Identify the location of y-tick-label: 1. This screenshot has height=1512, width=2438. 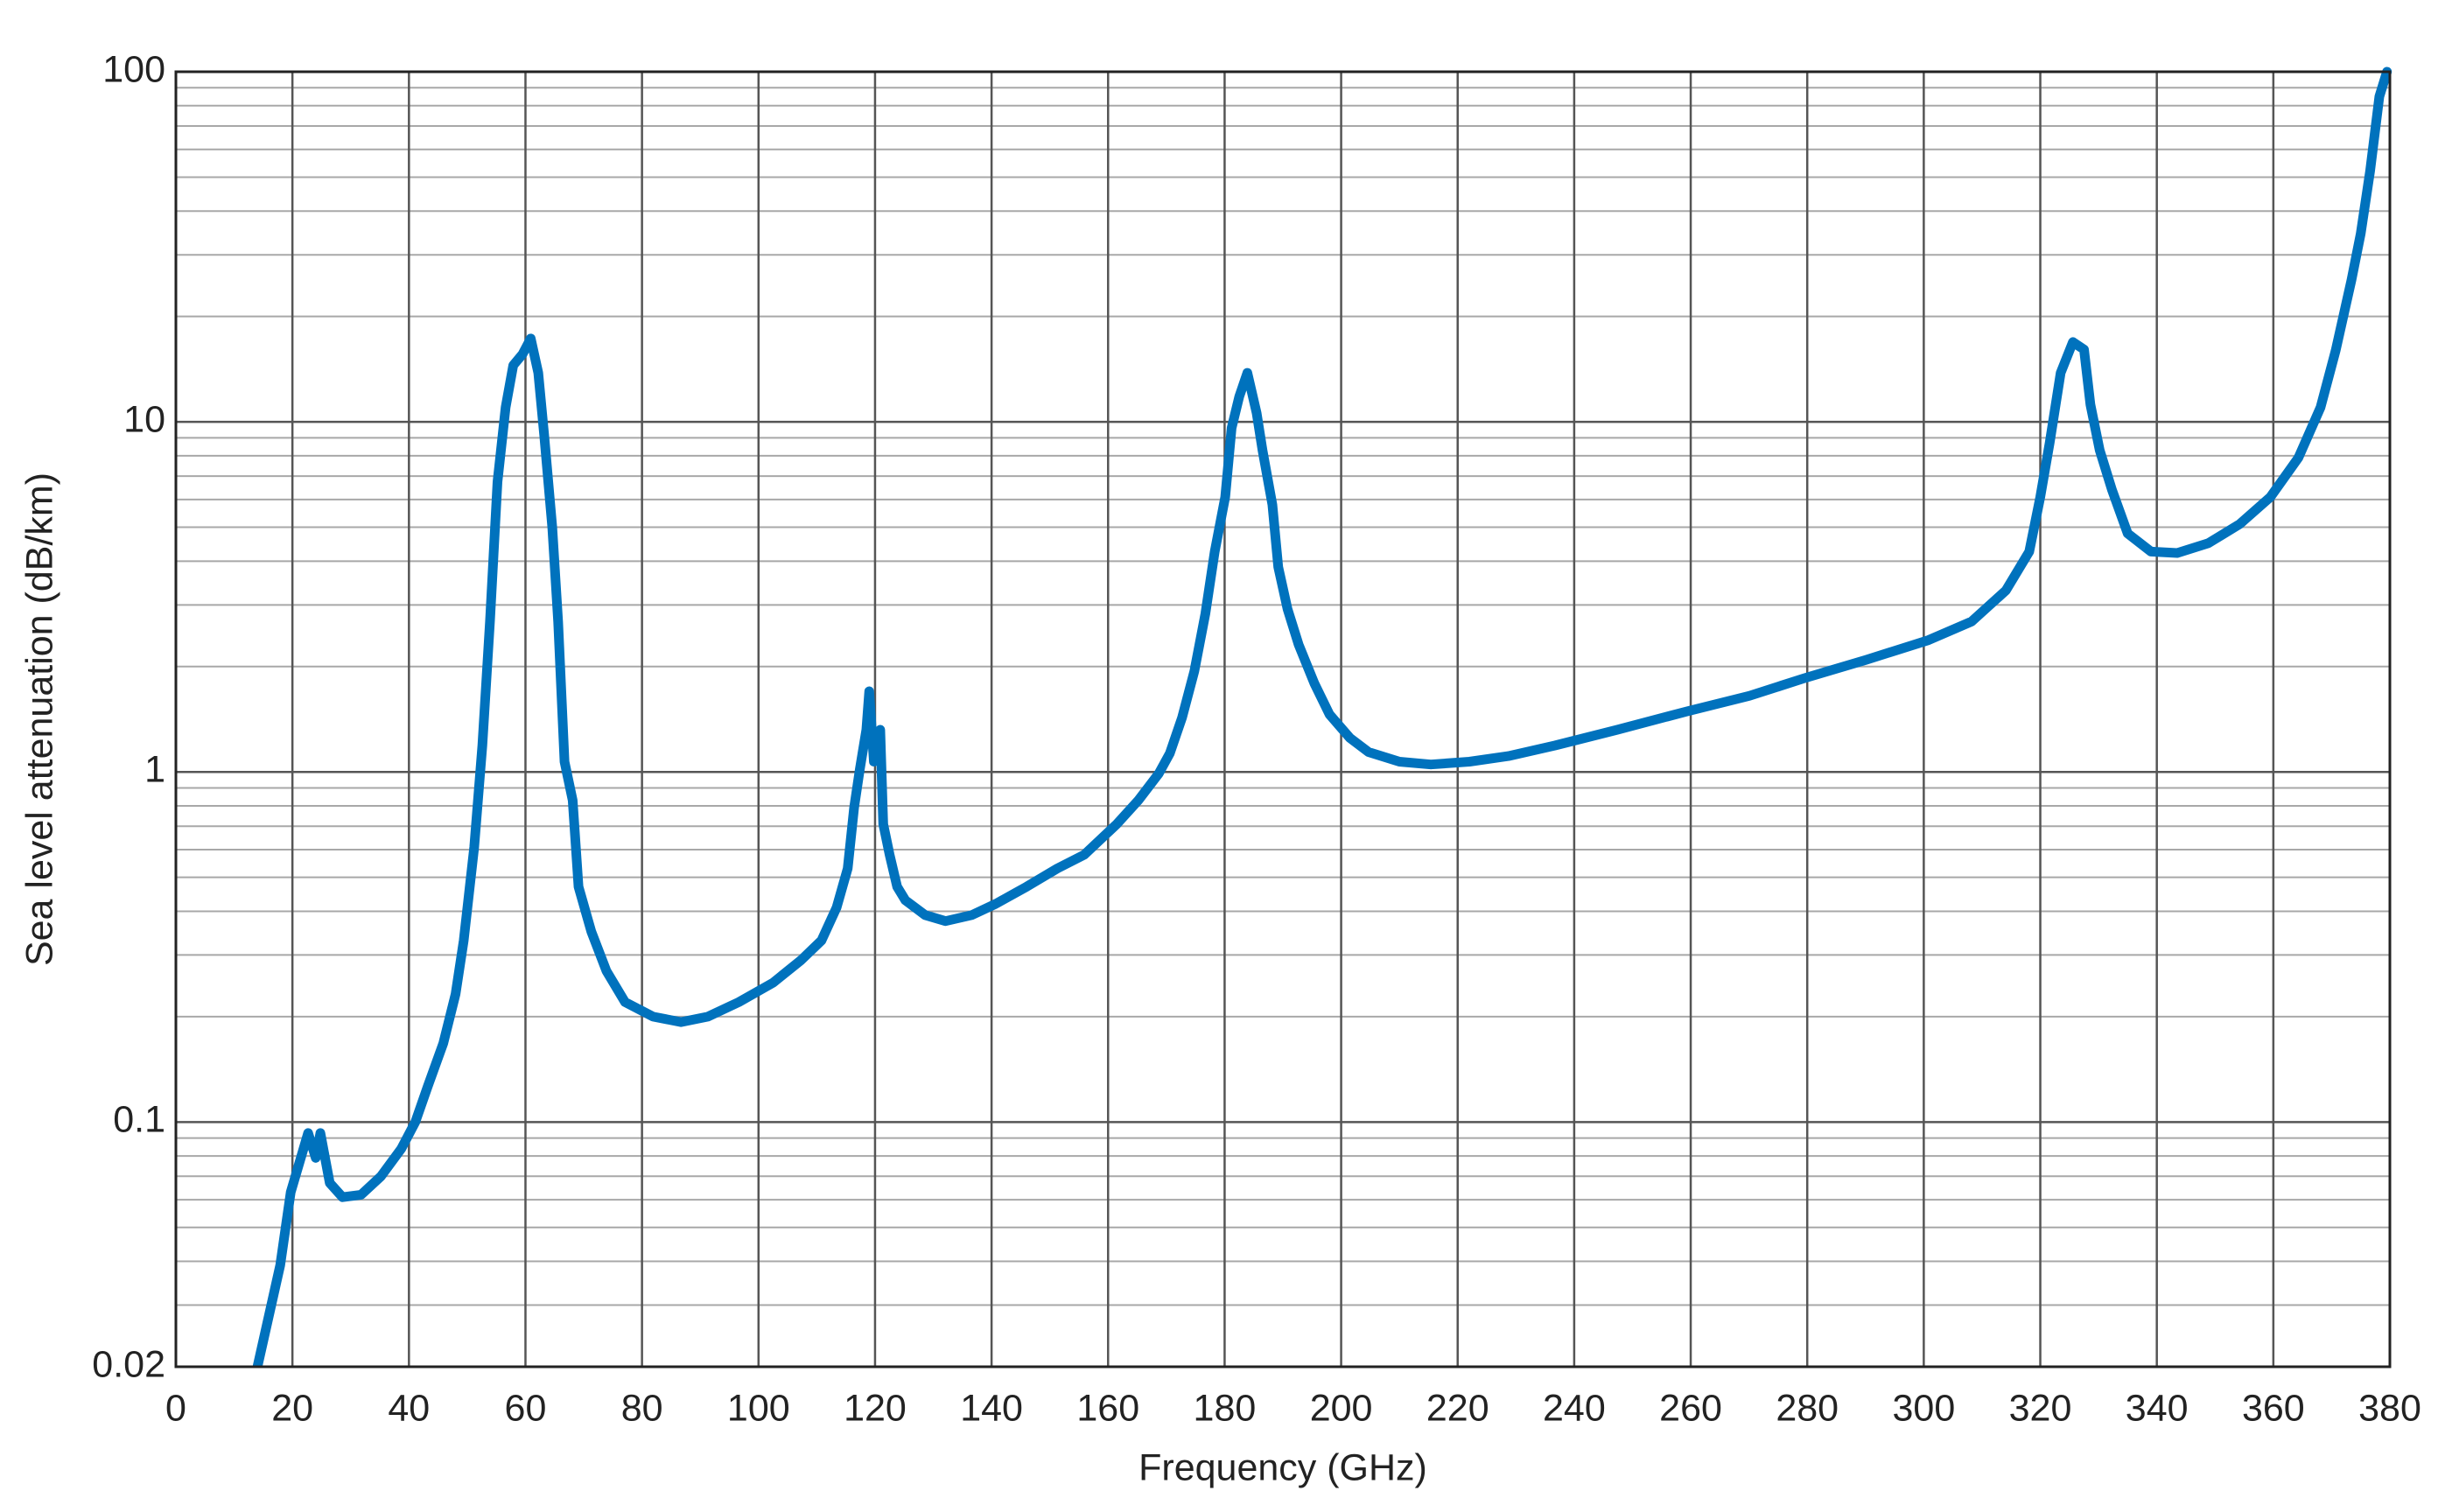
(154, 770).